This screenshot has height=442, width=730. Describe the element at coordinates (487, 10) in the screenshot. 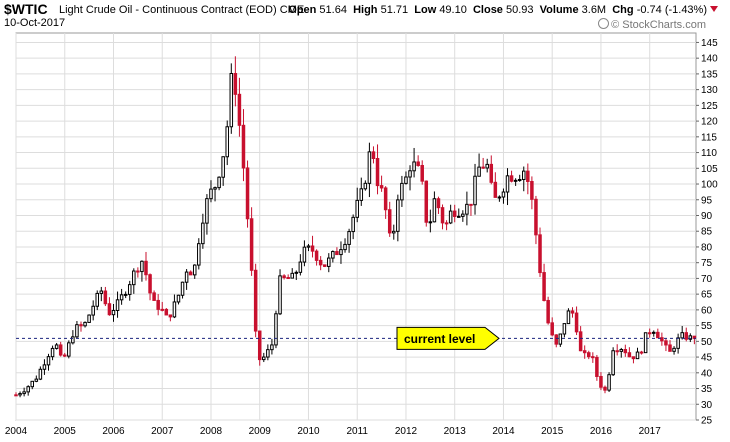

I see `close-label: Close` at that location.